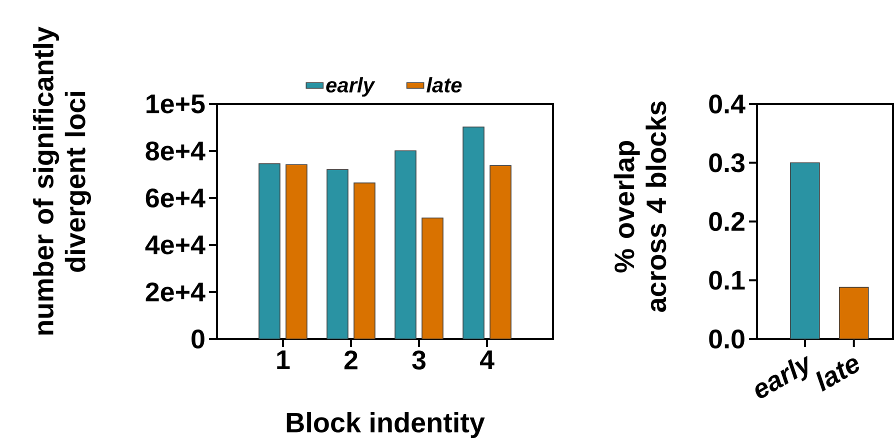 The width and height of the screenshot is (894, 446). I want to click on x-axis-title: Block indentity, so click(385, 425).